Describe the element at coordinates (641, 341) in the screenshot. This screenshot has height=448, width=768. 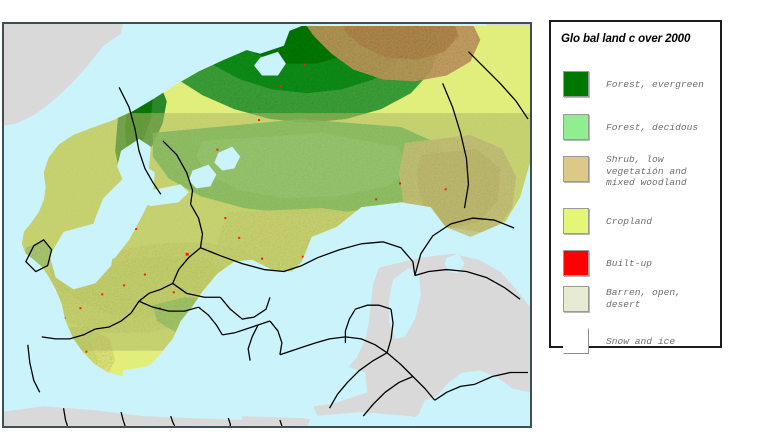
I see `legend-item-label: Snow and ice` at that location.